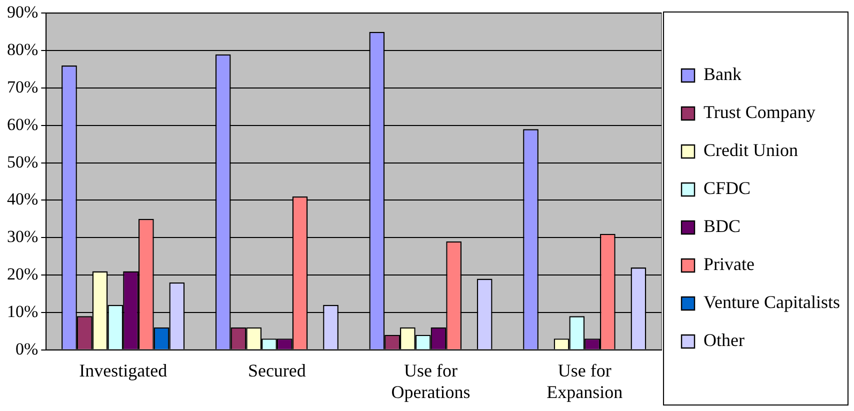  I want to click on legend-label: Venture Capitalists, so click(772, 302).